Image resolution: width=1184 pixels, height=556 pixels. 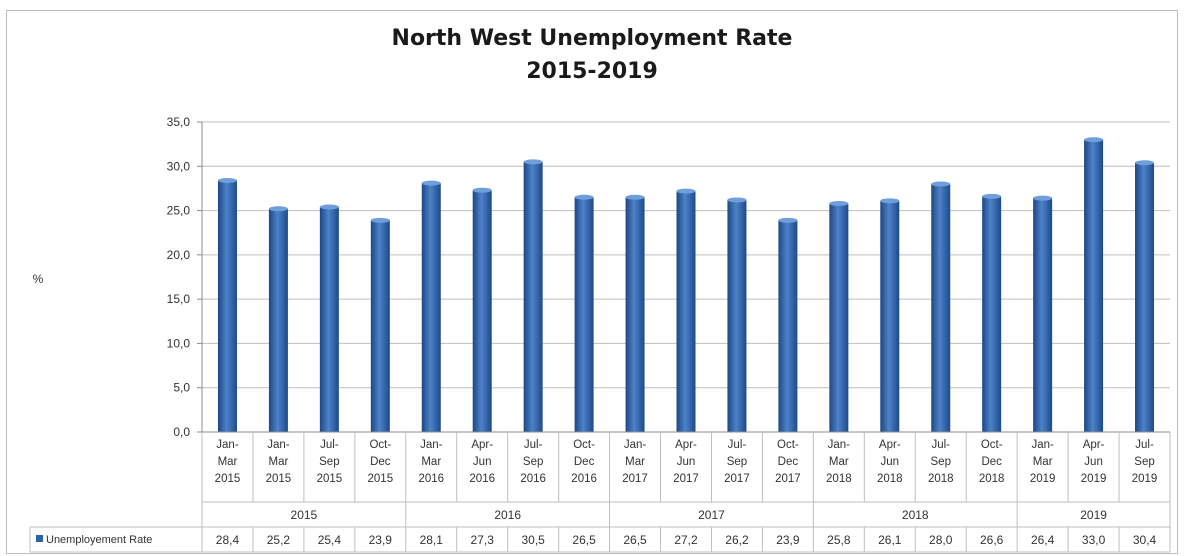 What do you see at coordinates (181, 432) in the screenshot?
I see `y-tick-label: 0,0` at bounding box center [181, 432].